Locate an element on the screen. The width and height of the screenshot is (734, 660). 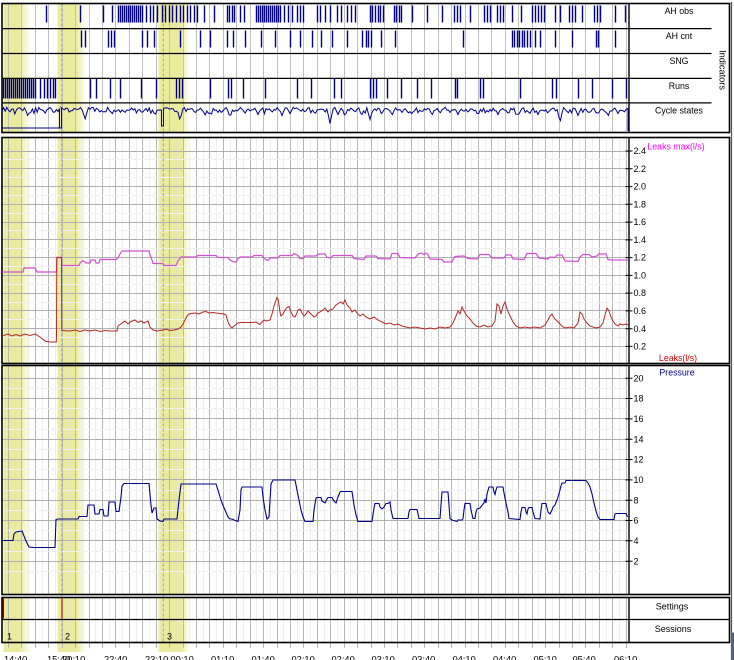
svg-text: 12 is located at coordinates (639, 460).